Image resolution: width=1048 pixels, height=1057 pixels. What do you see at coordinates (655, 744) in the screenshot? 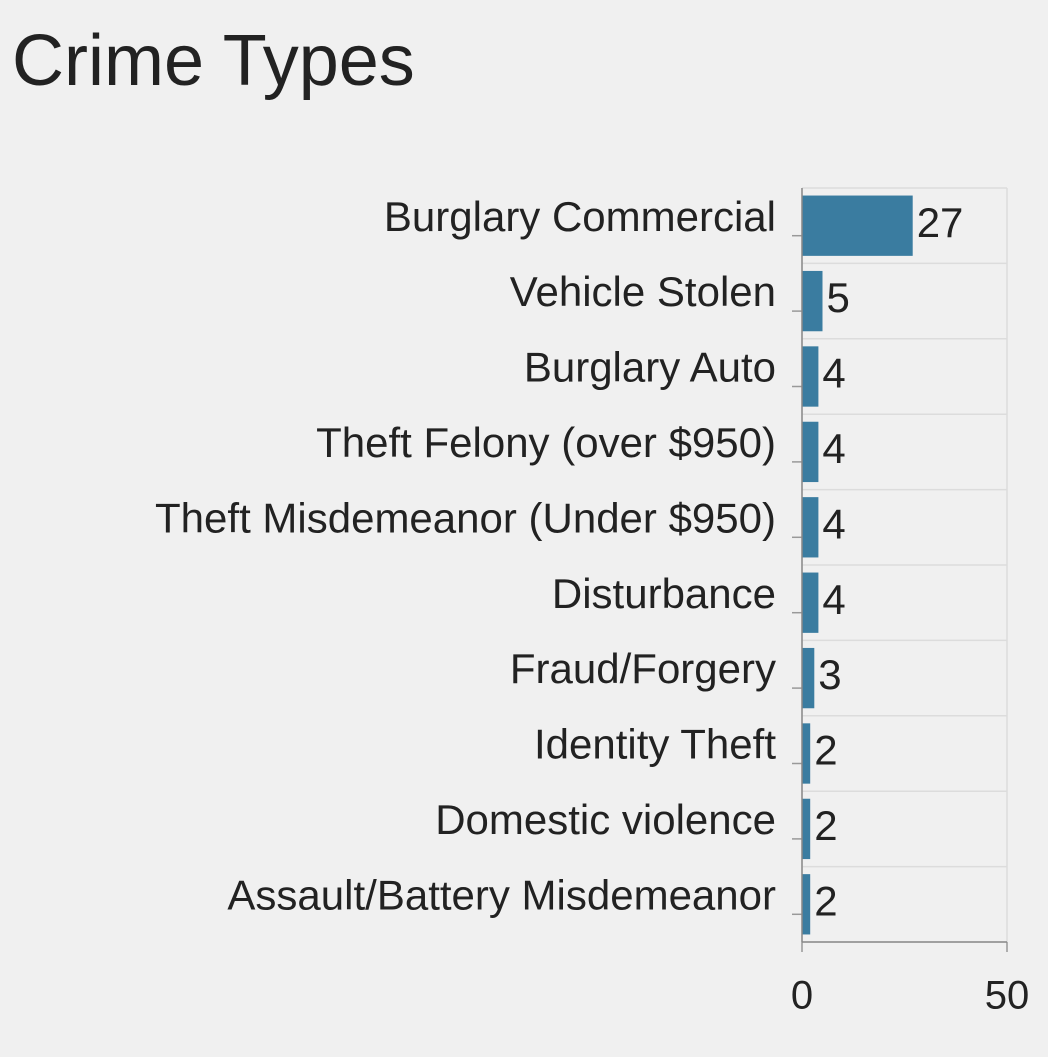
I see `y-tick-label: Identity Theft` at bounding box center [655, 744].